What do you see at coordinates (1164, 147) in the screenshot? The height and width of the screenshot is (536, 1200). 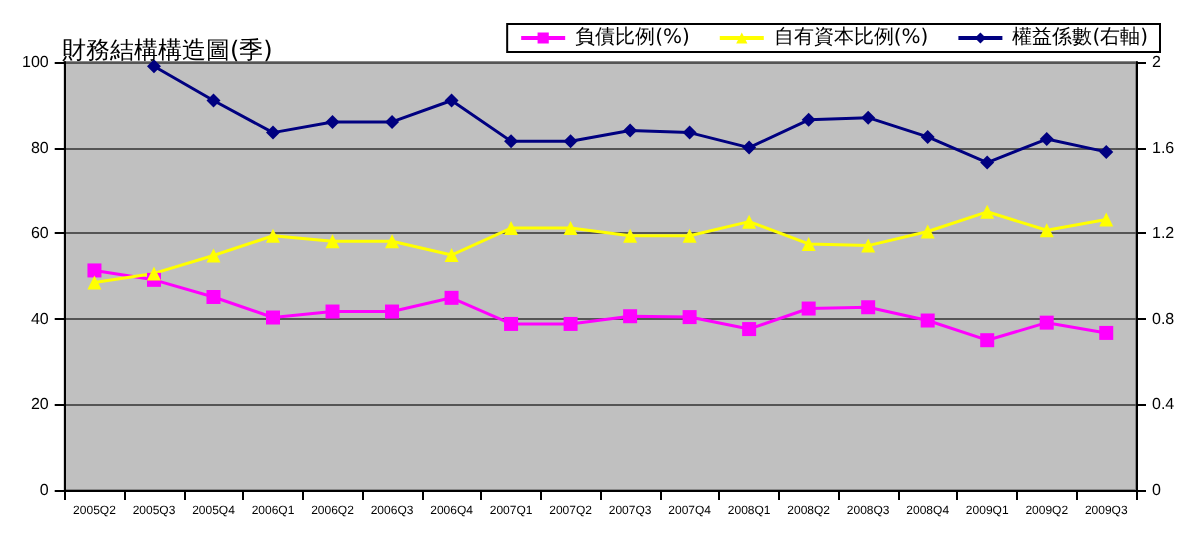 I see `y2-tick-label: 1.6` at bounding box center [1164, 147].